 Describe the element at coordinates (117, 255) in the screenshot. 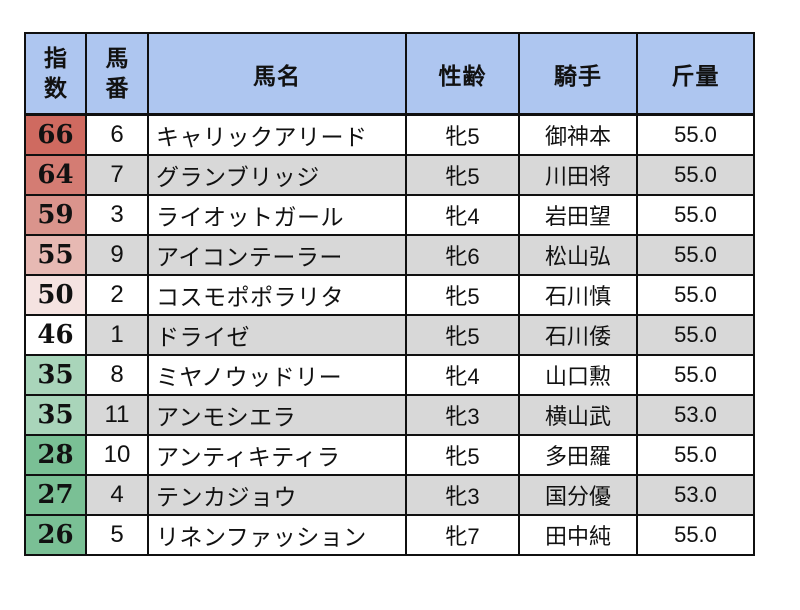

I see `horse-number-cell: 9` at that location.